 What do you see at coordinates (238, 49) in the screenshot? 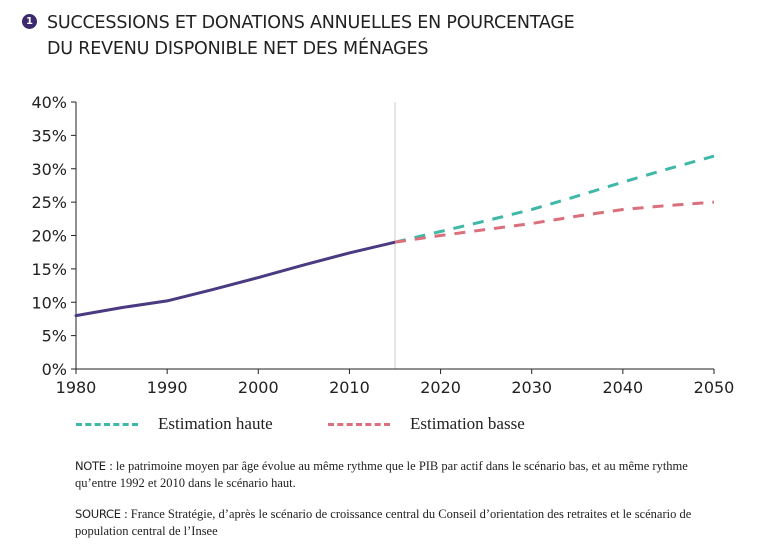
I see `chart-title-line-2: DU REVENU DISPONIBLE NET DES MÉNAGES` at bounding box center [238, 49].